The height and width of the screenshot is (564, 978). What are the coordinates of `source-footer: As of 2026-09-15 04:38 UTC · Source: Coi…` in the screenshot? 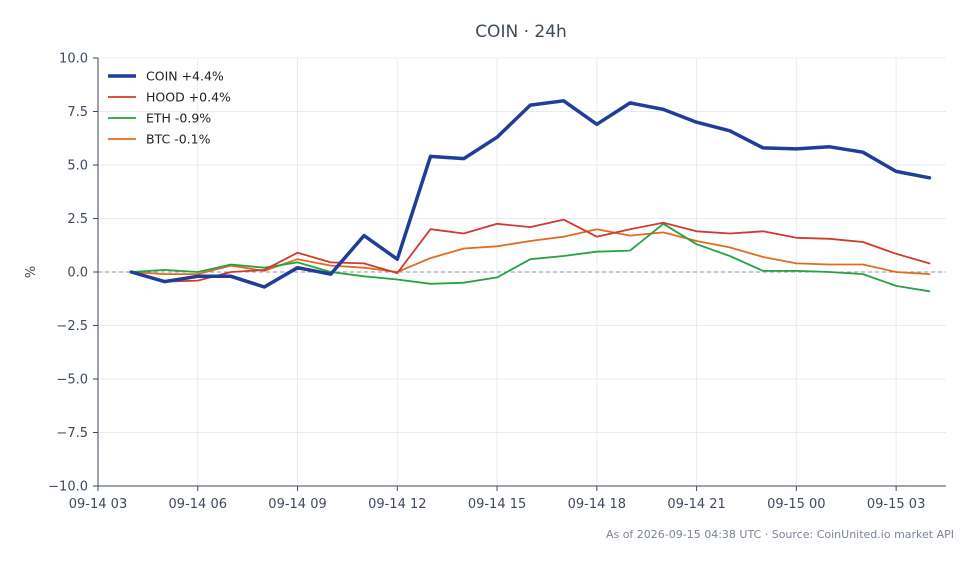 It's located at (780, 534).